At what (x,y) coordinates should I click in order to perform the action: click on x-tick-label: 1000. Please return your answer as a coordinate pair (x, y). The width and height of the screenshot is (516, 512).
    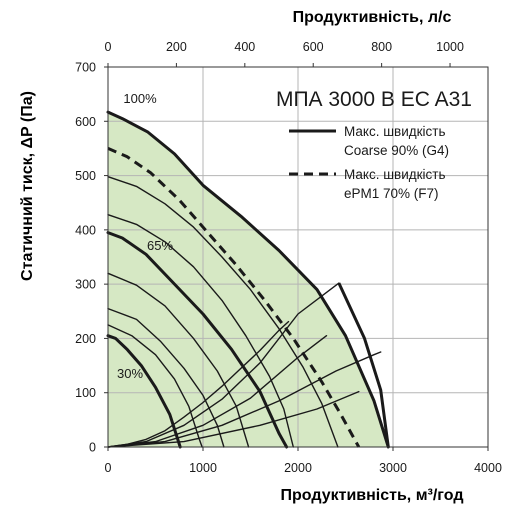
    Looking at the image, I should click on (203, 468).